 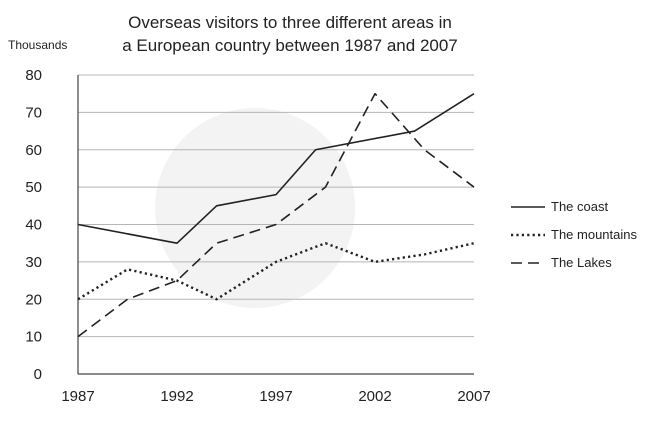 I want to click on y-tick-label: 50, so click(x=33, y=187).